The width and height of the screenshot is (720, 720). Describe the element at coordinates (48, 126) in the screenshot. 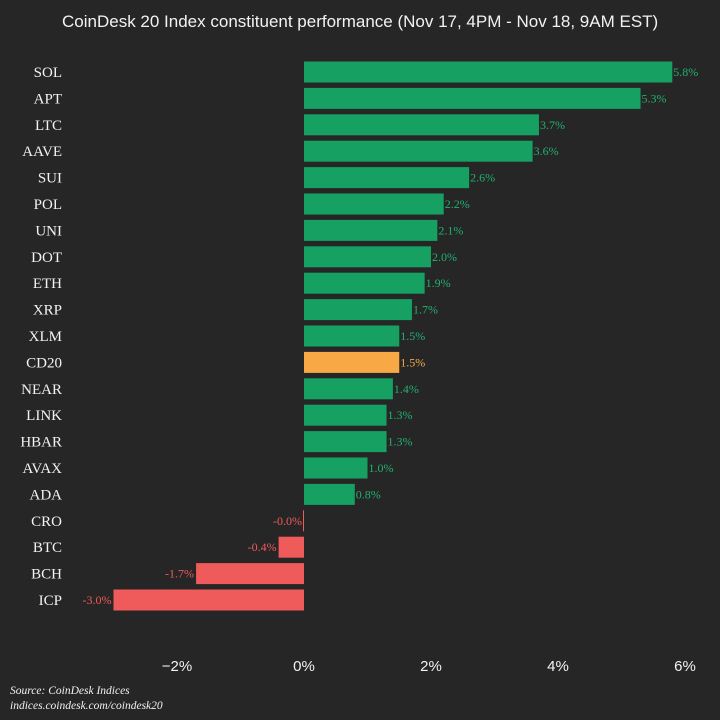

I see `category-label: LTC` at that location.